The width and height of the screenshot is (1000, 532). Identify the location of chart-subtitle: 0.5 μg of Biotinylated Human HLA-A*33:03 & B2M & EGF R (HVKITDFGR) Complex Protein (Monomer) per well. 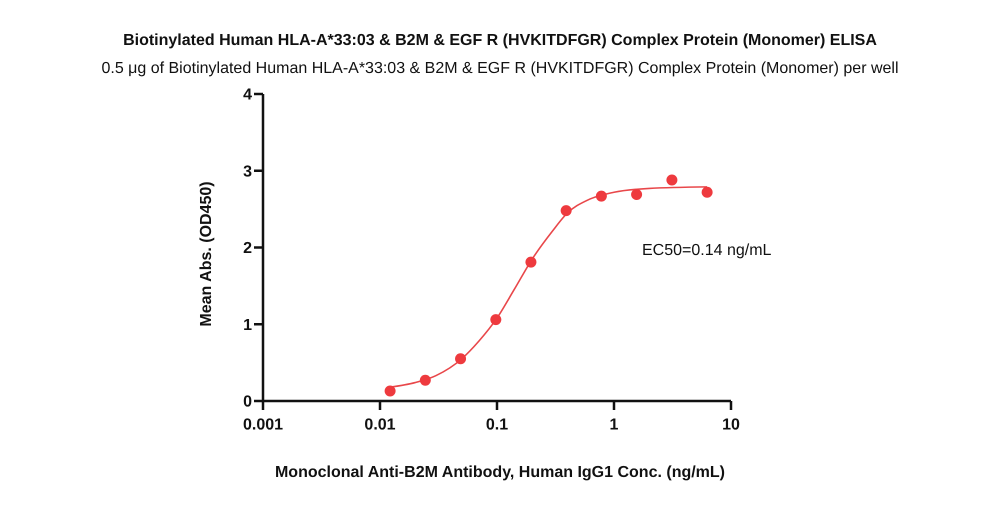
(500, 69).